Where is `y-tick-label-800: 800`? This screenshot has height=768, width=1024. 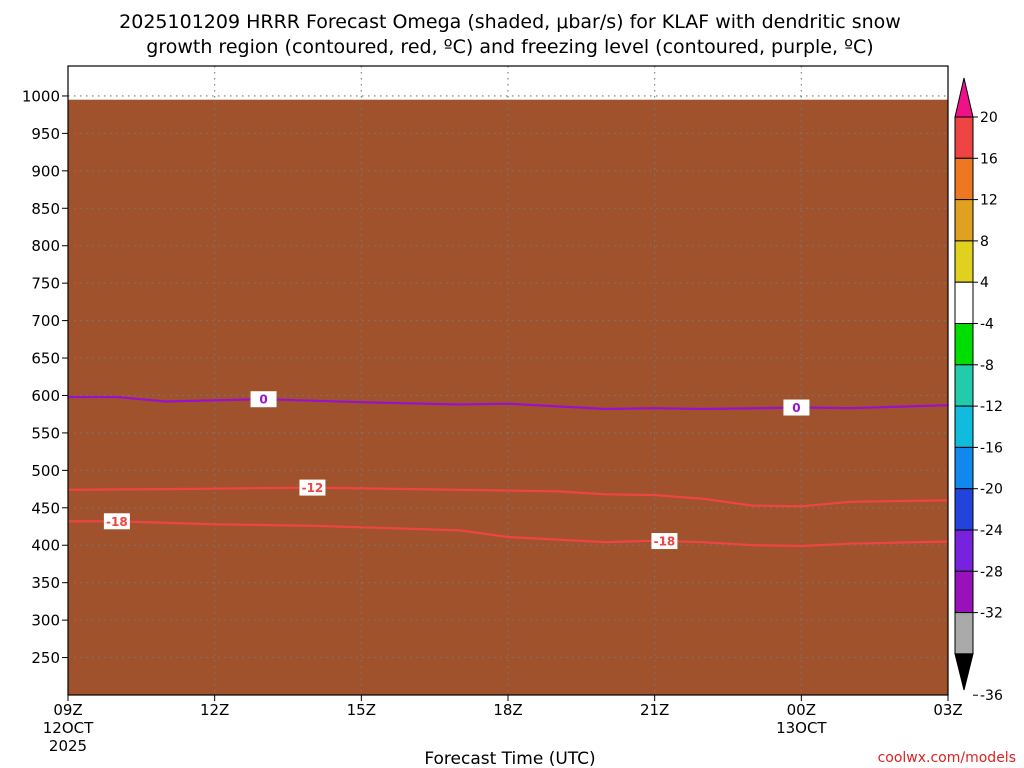 y-tick-label-800: 800 is located at coordinates (45, 246).